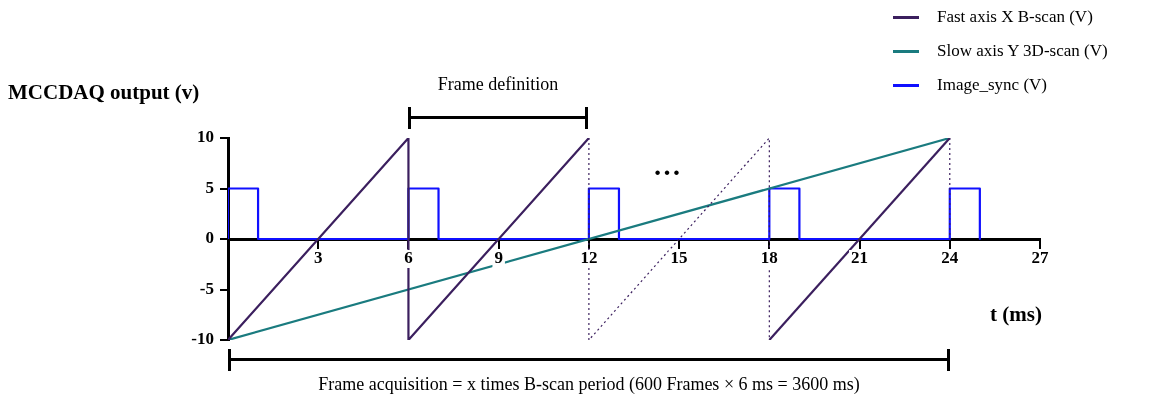 The height and width of the screenshot is (405, 1167). Describe the element at coordinates (202, 339) in the screenshot. I see `y-tick-label: -10` at that location.